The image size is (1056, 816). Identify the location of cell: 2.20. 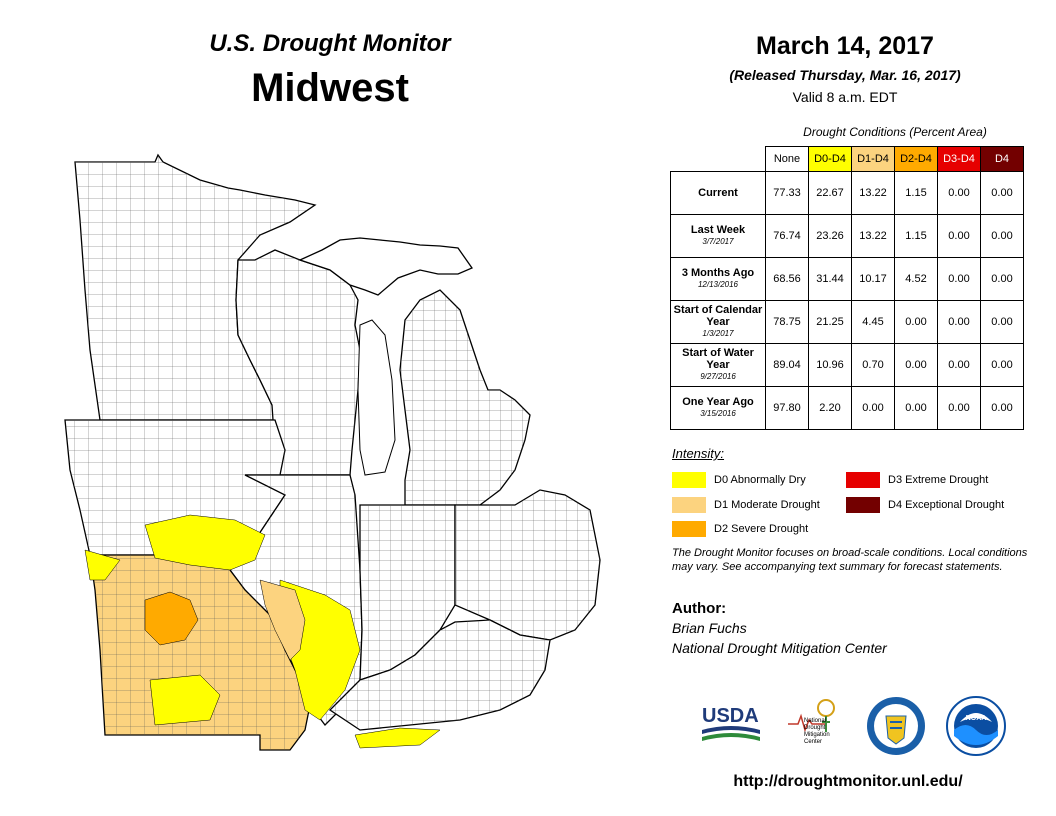
(830, 408).